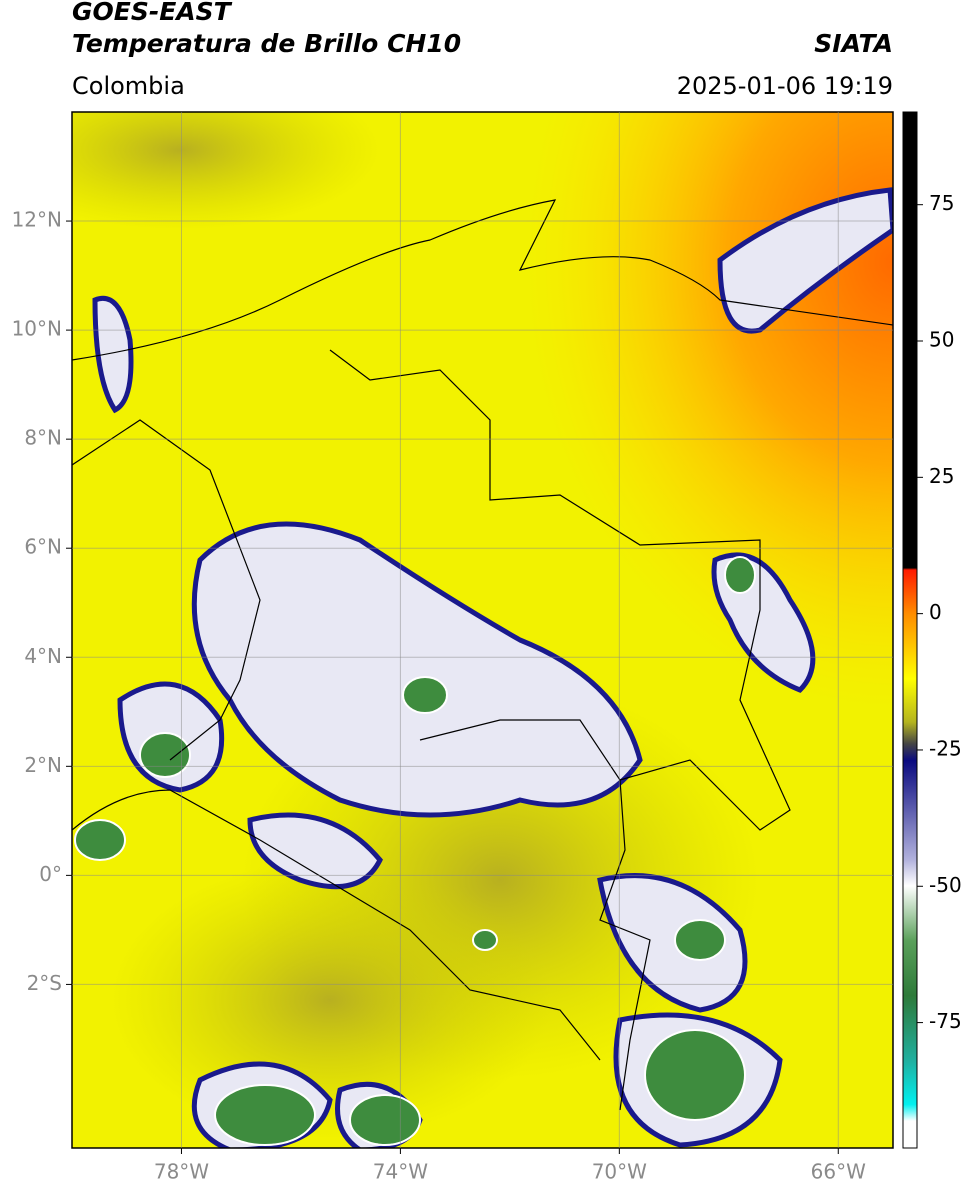 This screenshot has width=966, height=1190. I want to click on y-tick-label: 8°N, so click(43, 438).